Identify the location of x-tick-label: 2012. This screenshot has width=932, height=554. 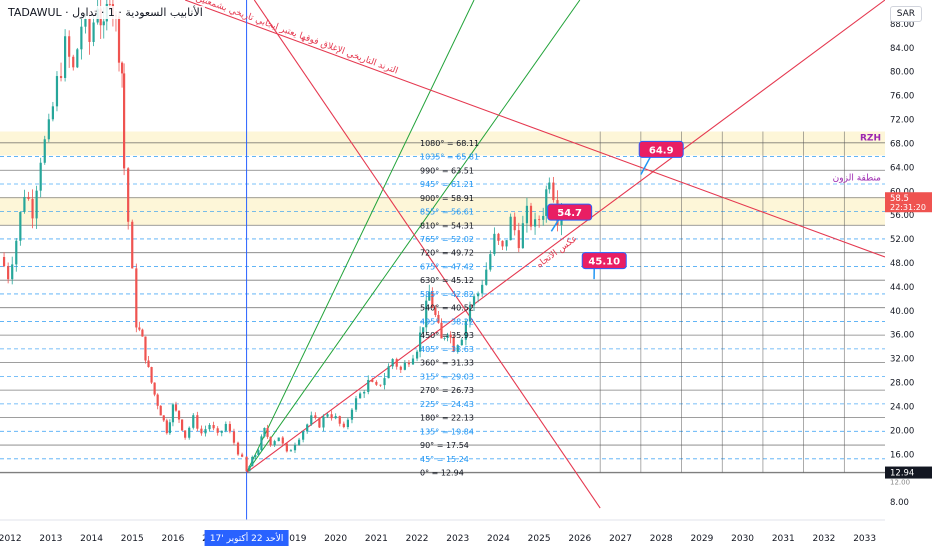
(11, 539).